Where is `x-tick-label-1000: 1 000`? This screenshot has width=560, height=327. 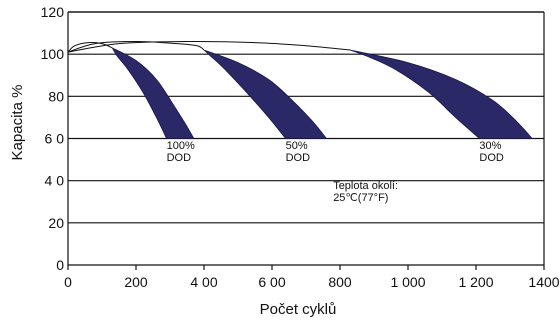
x-tick-label-1000: 1 000 is located at coordinates (407, 282).